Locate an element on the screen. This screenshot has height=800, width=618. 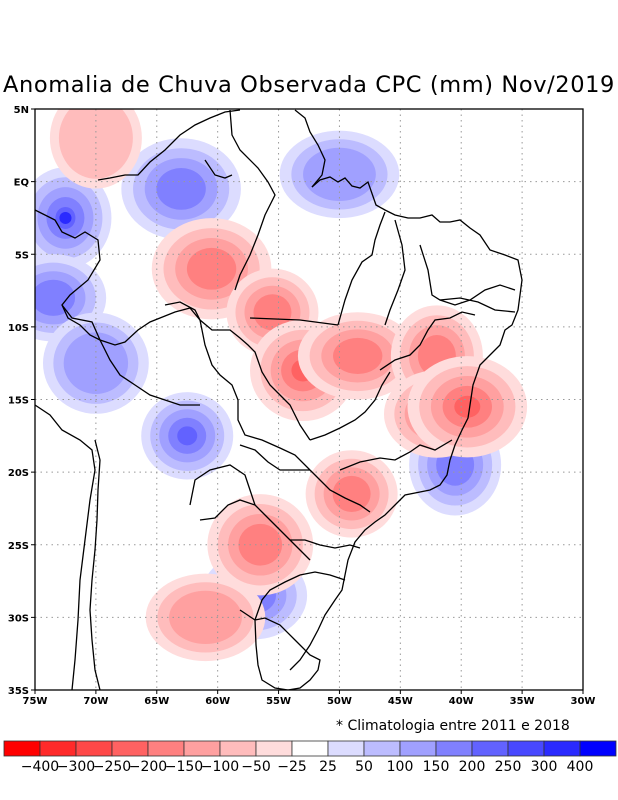
y-tick-label: 20S is located at coordinates (18, 473).